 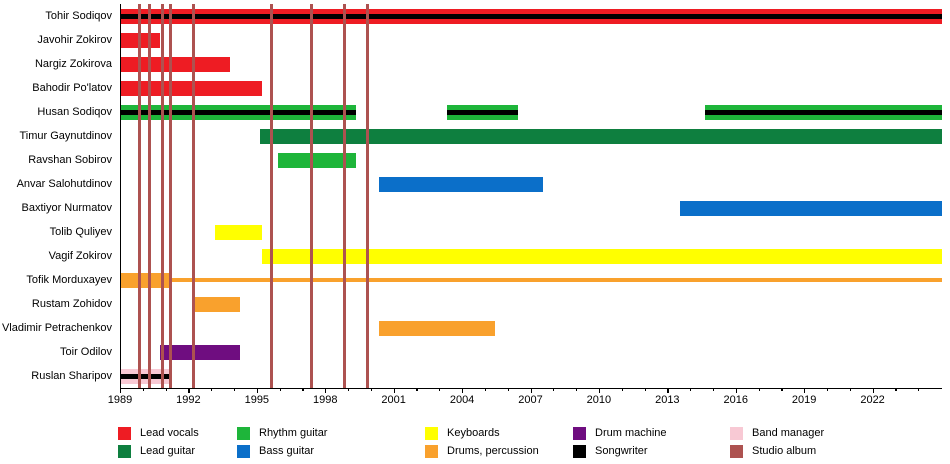 What do you see at coordinates (56, 328) in the screenshot?
I see `member-label: Vladimir Petrachenkov` at bounding box center [56, 328].